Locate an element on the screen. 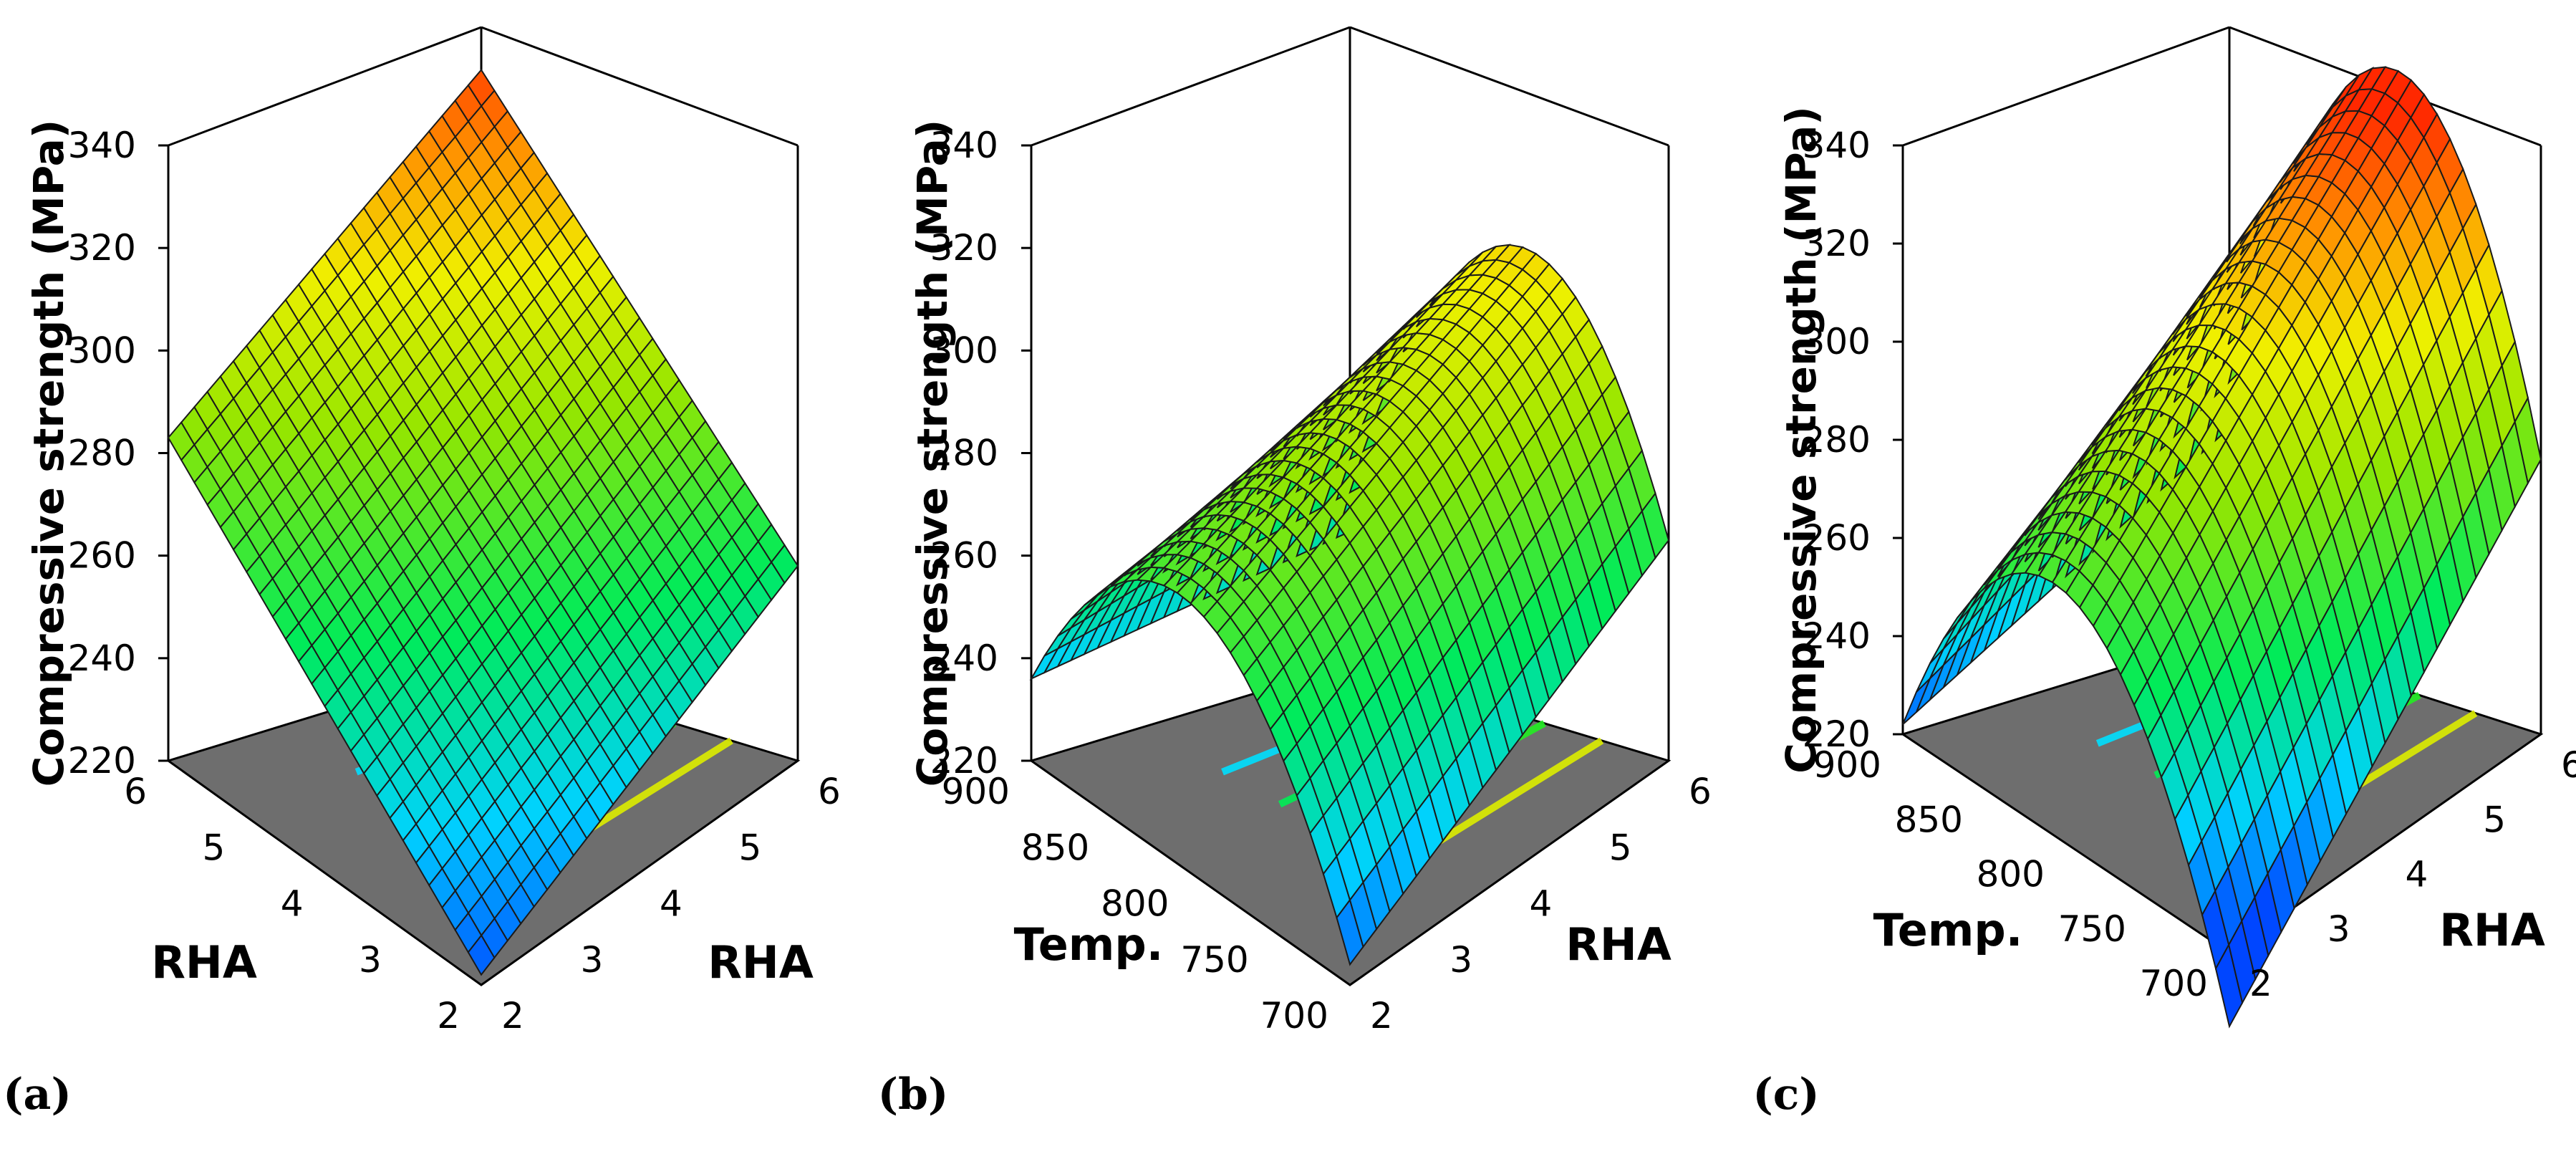  panel-label: (a) is located at coordinates (37, 1094).